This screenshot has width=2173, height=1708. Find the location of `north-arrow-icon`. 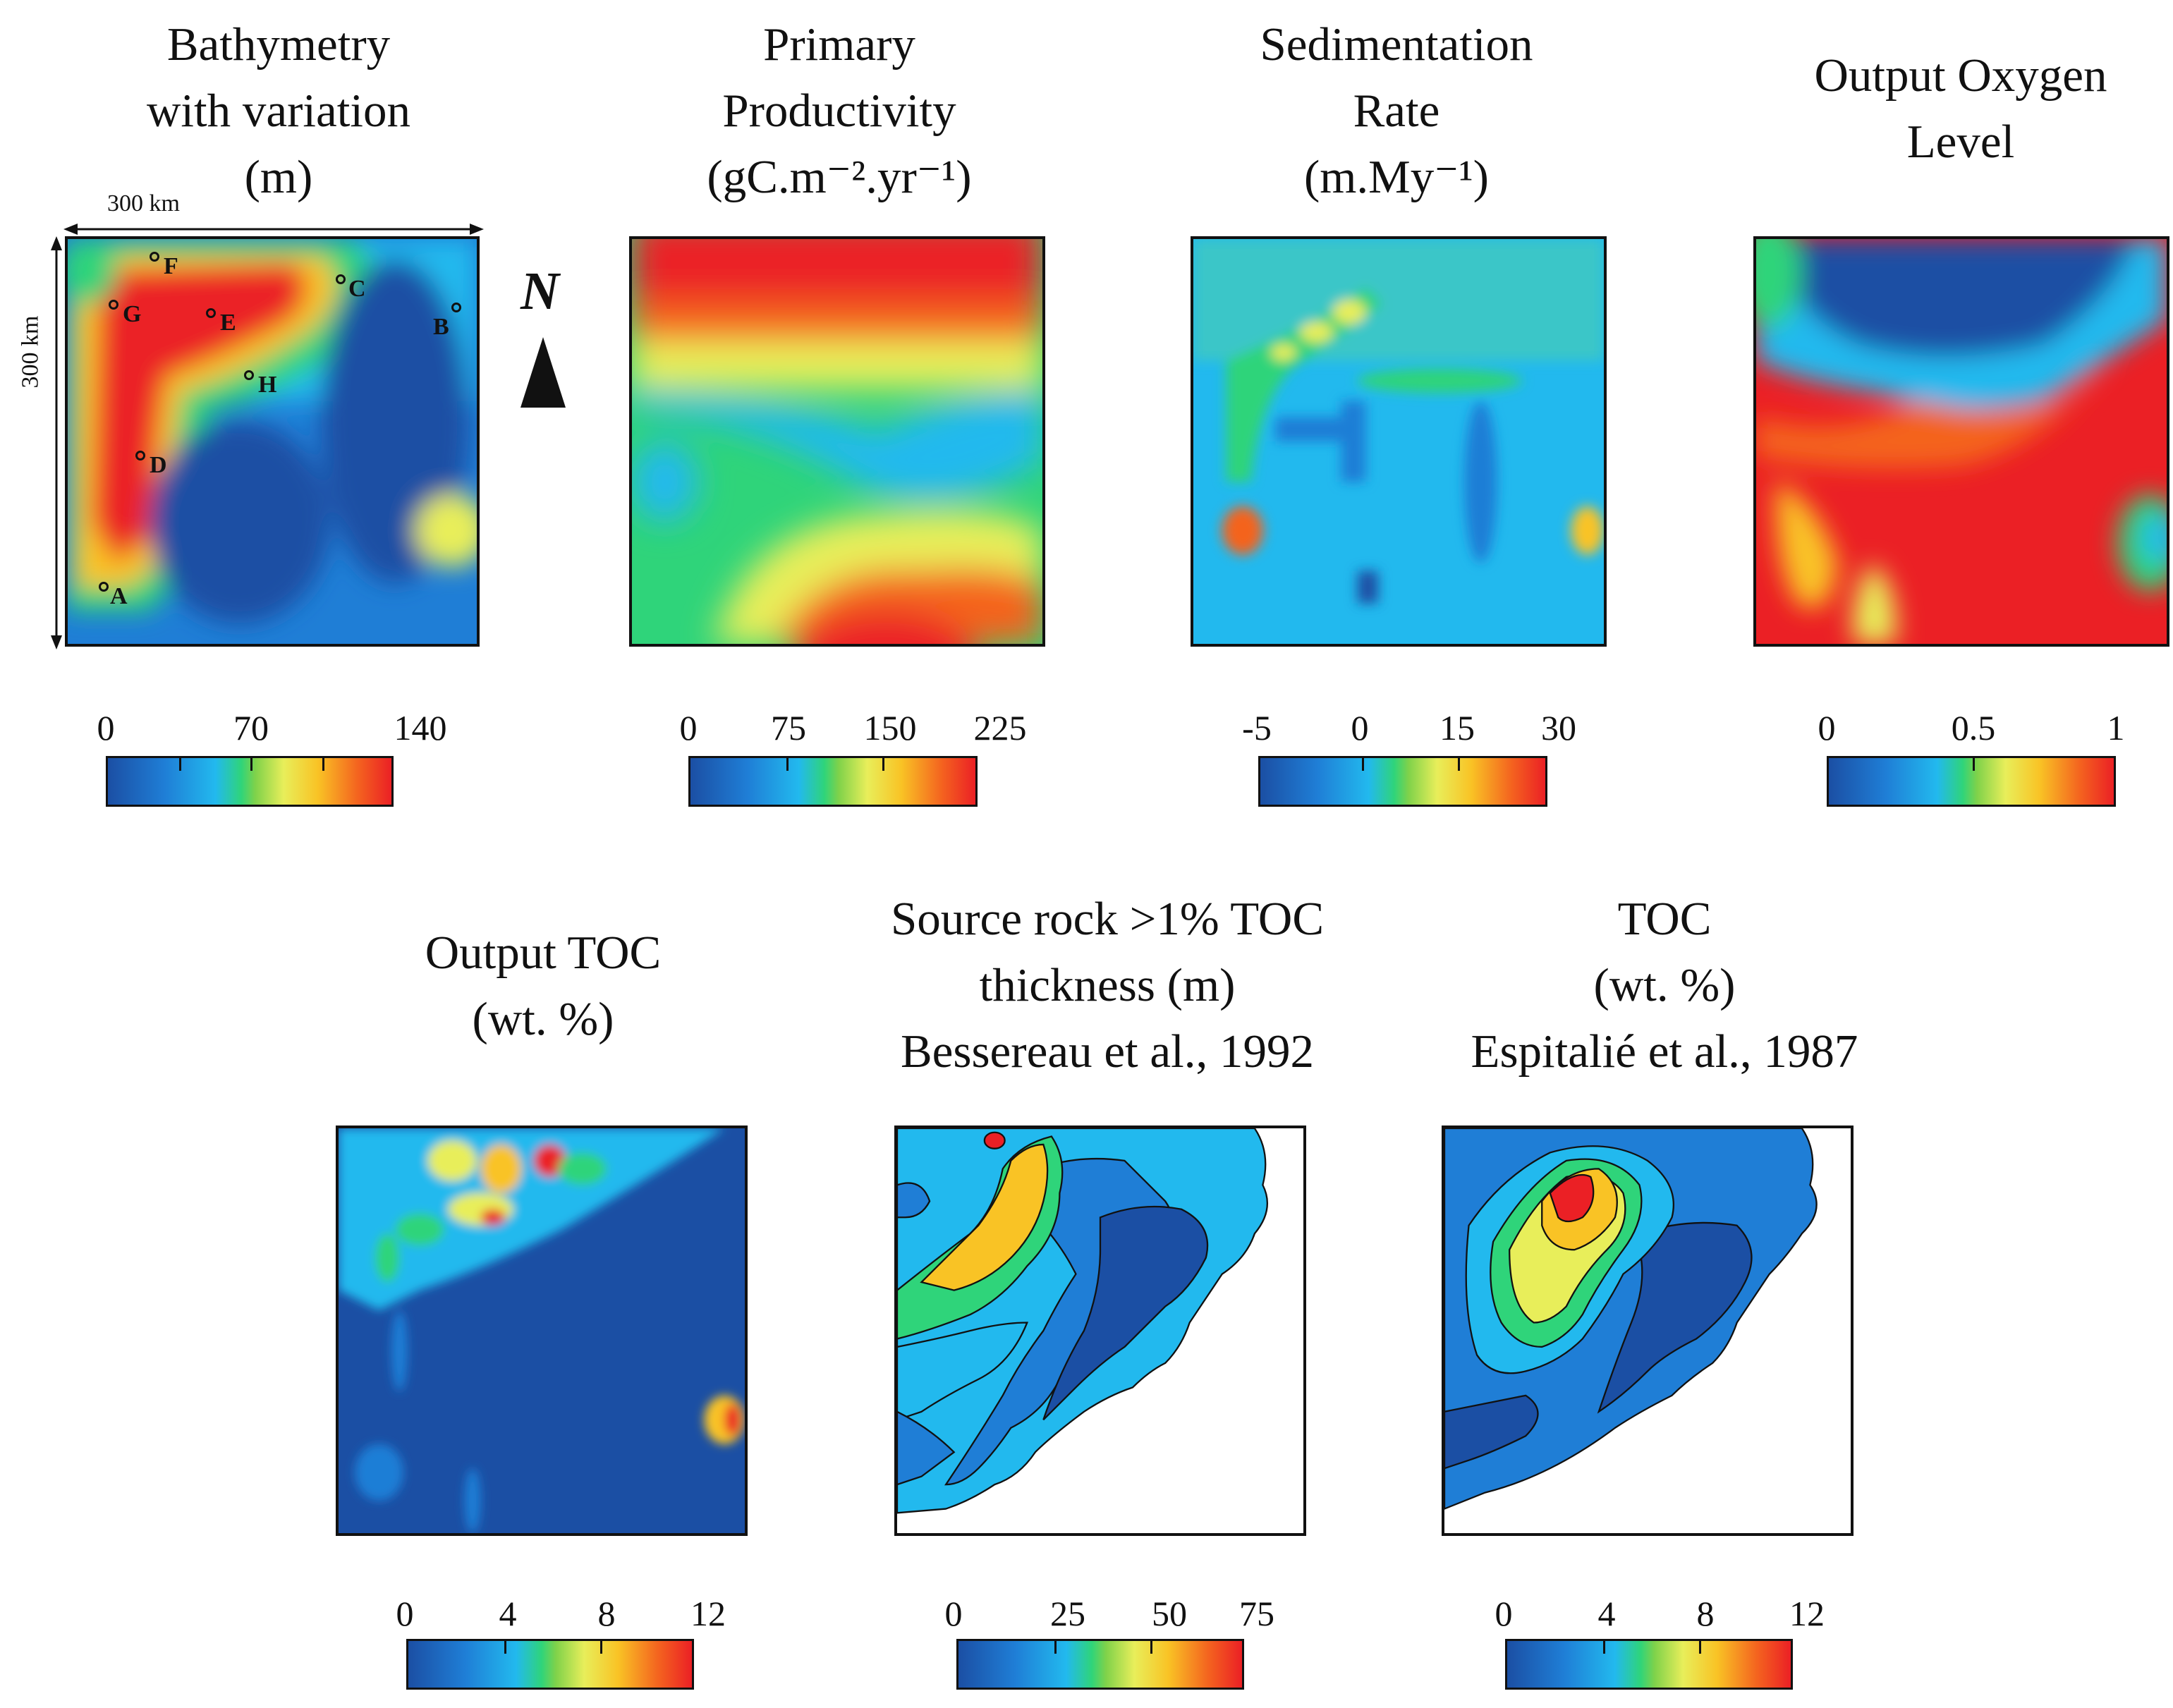

north-arrow-icon is located at coordinates (543, 372).